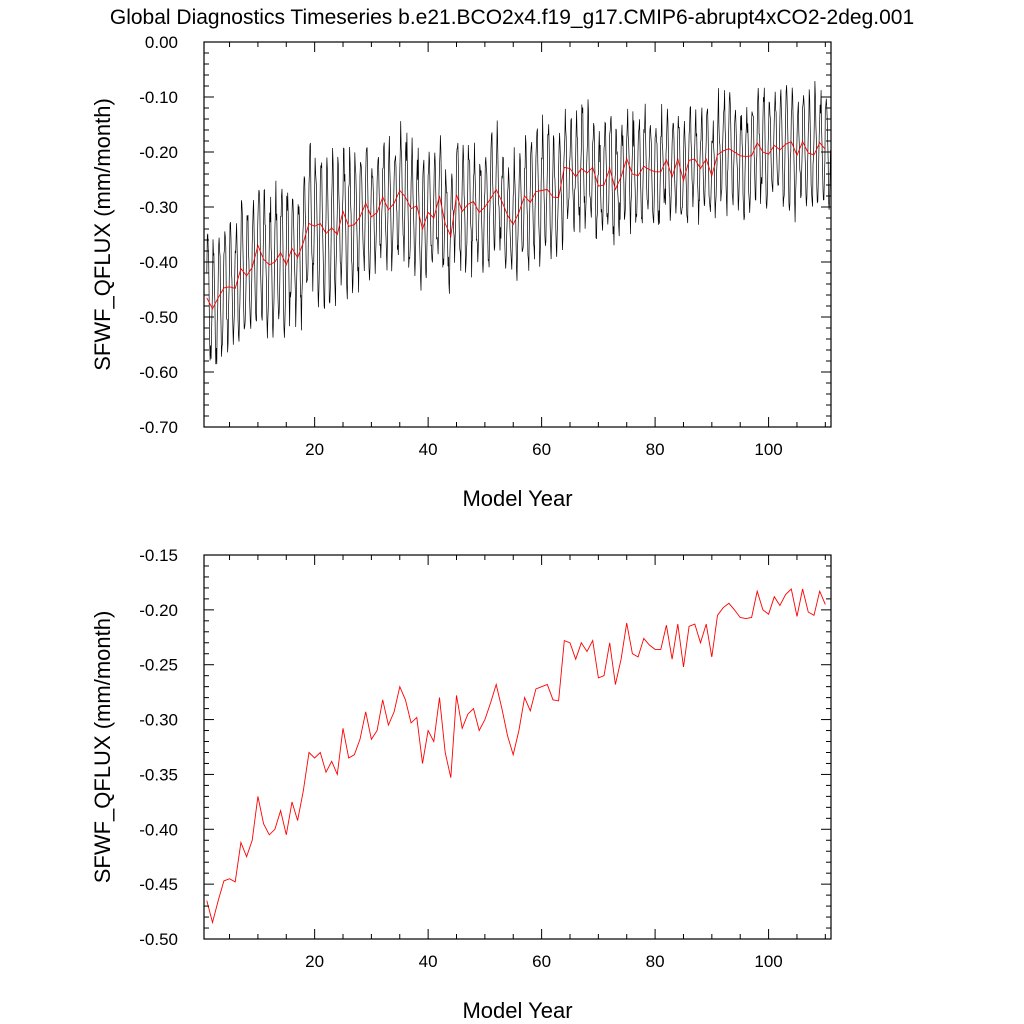  What do you see at coordinates (161, 42) in the screenshot?
I see `y-tick-label: 0.00` at bounding box center [161, 42].